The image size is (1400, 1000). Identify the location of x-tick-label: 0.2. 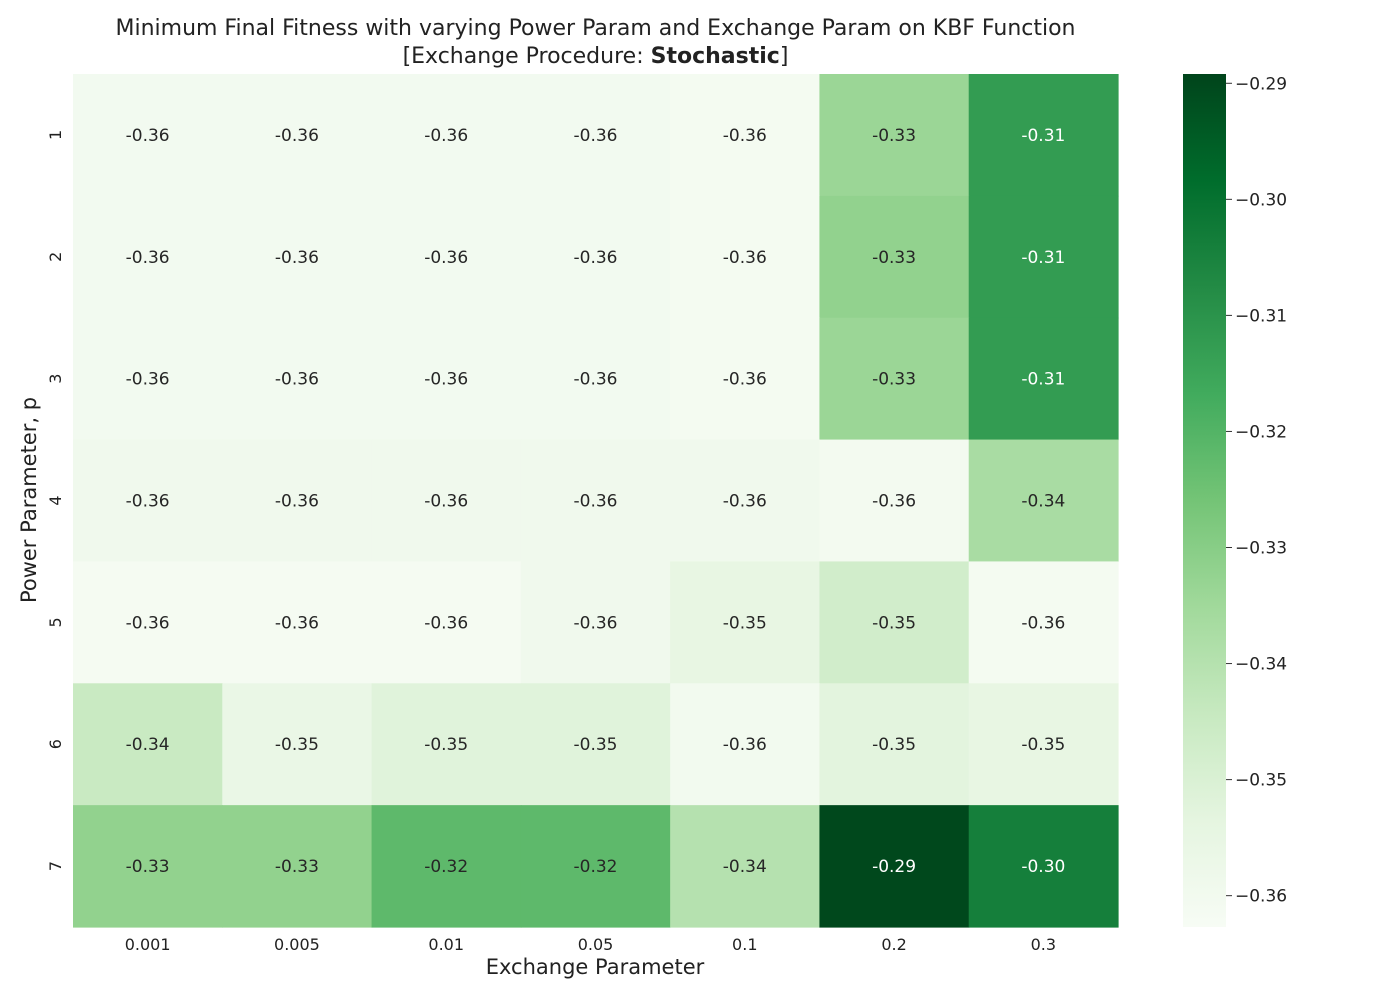
(893, 944).